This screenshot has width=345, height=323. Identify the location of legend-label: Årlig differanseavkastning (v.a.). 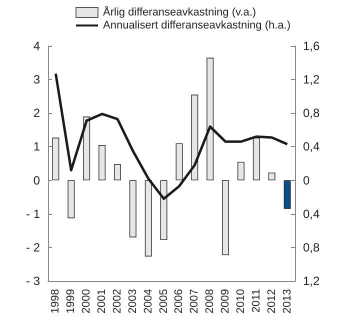
(179, 12).